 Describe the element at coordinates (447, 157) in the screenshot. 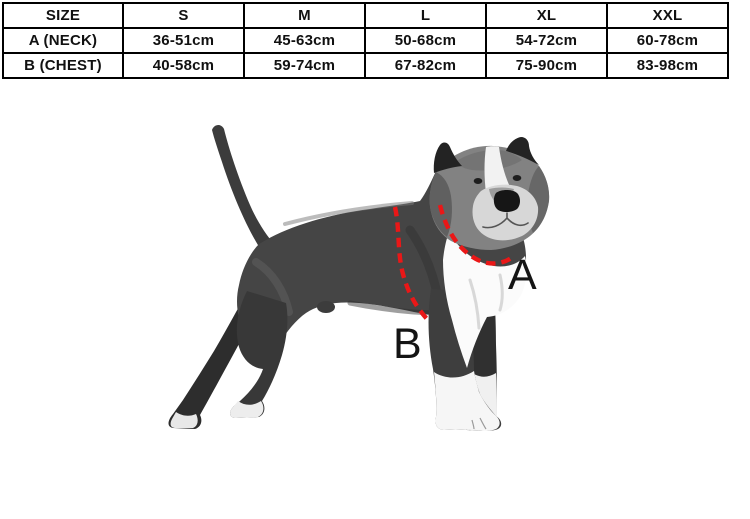

I see `dog-left-ear` at that location.